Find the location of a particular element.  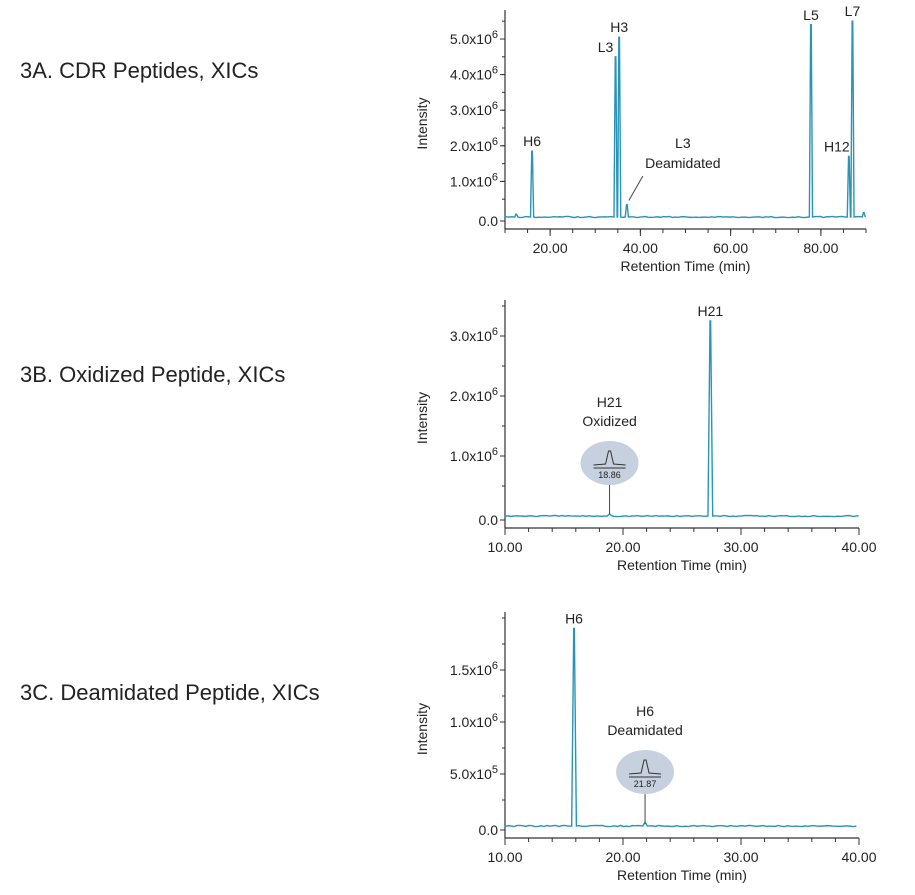

leader-line is located at coordinates (636, 188).